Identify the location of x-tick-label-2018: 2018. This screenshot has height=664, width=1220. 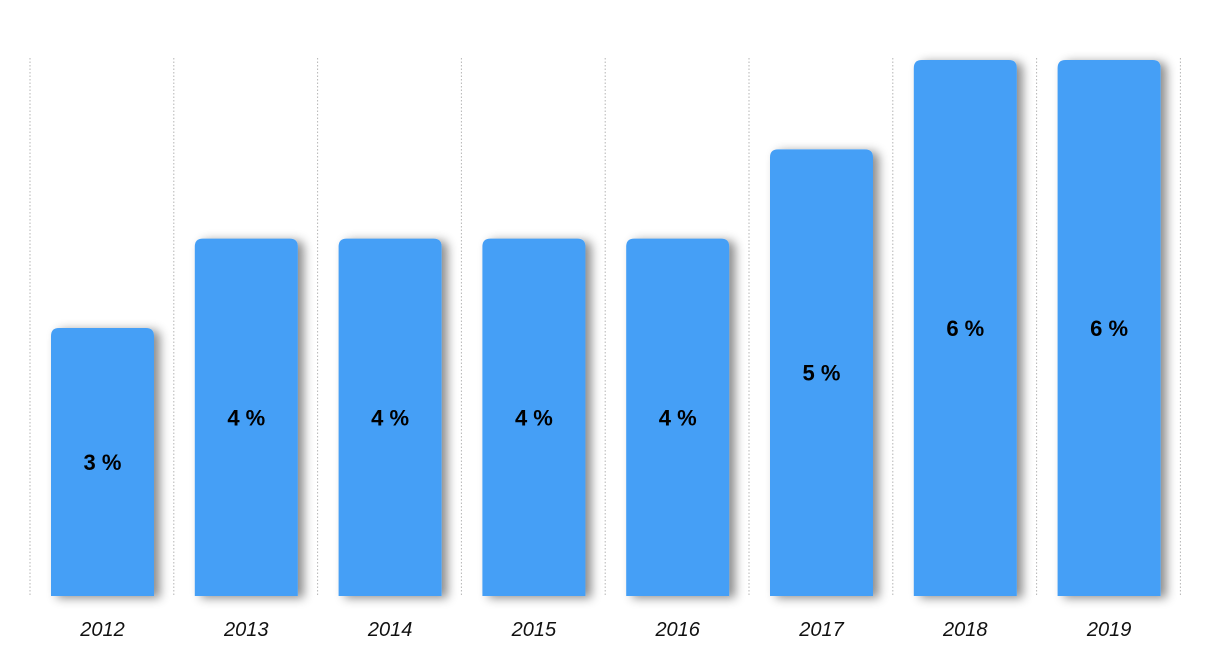
(965, 630).